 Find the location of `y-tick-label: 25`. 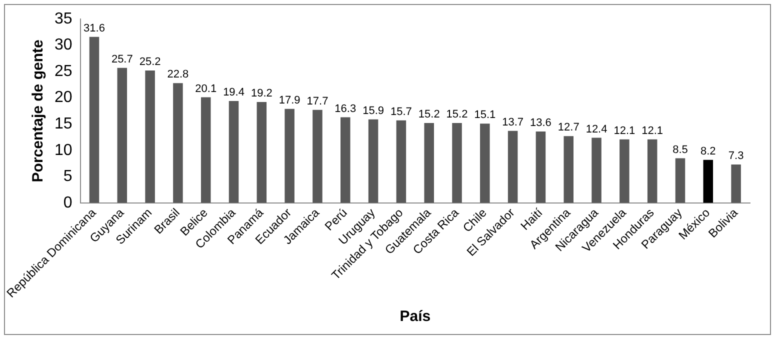

y-tick-label: 25 is located at coordinates (63, 71).